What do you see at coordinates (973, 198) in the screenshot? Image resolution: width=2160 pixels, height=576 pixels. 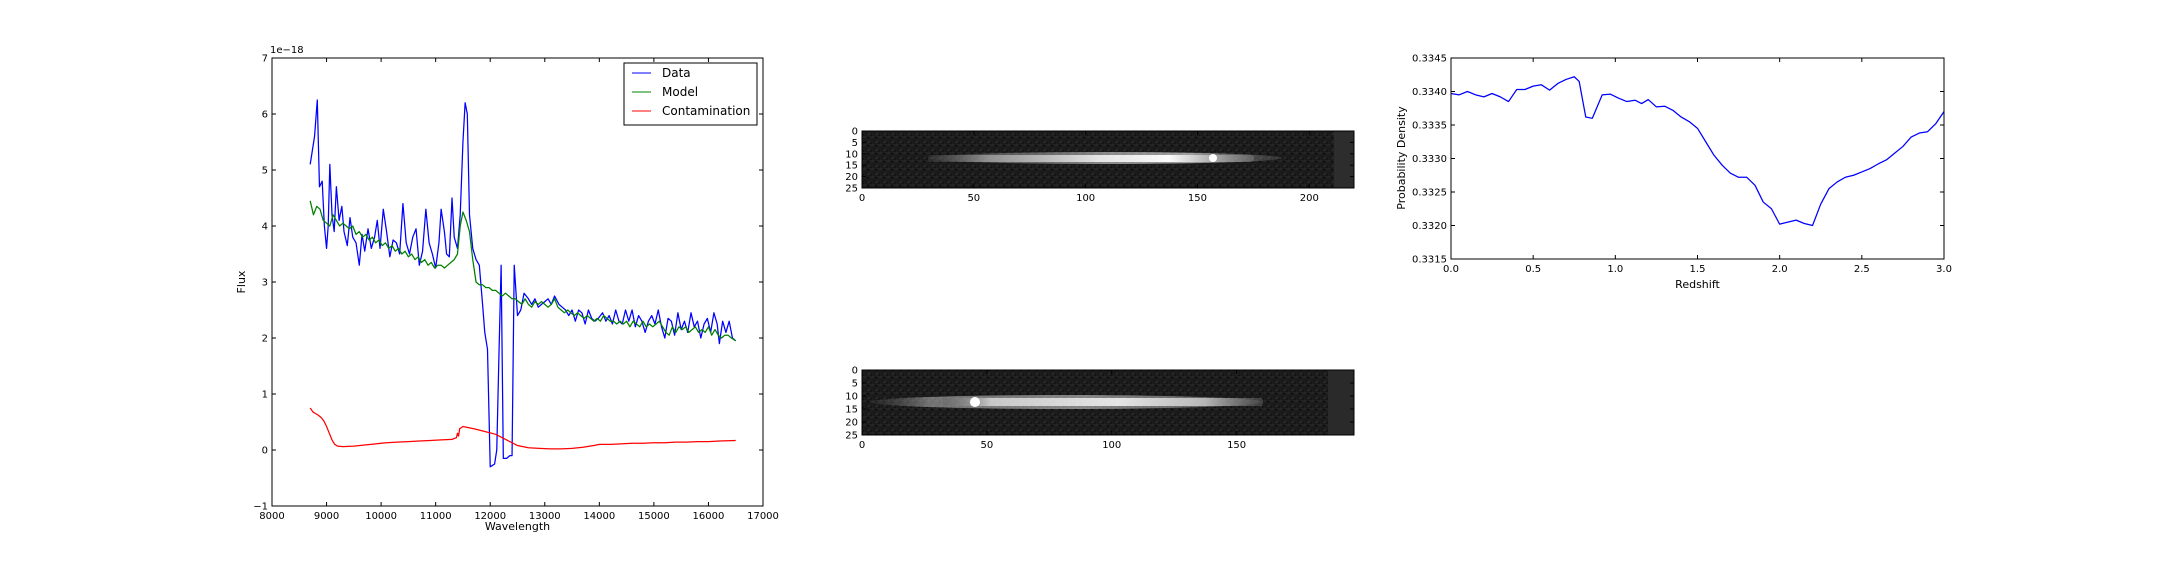 I see `image-top-x-tick-label: 50` at bounding box center [973, 198].